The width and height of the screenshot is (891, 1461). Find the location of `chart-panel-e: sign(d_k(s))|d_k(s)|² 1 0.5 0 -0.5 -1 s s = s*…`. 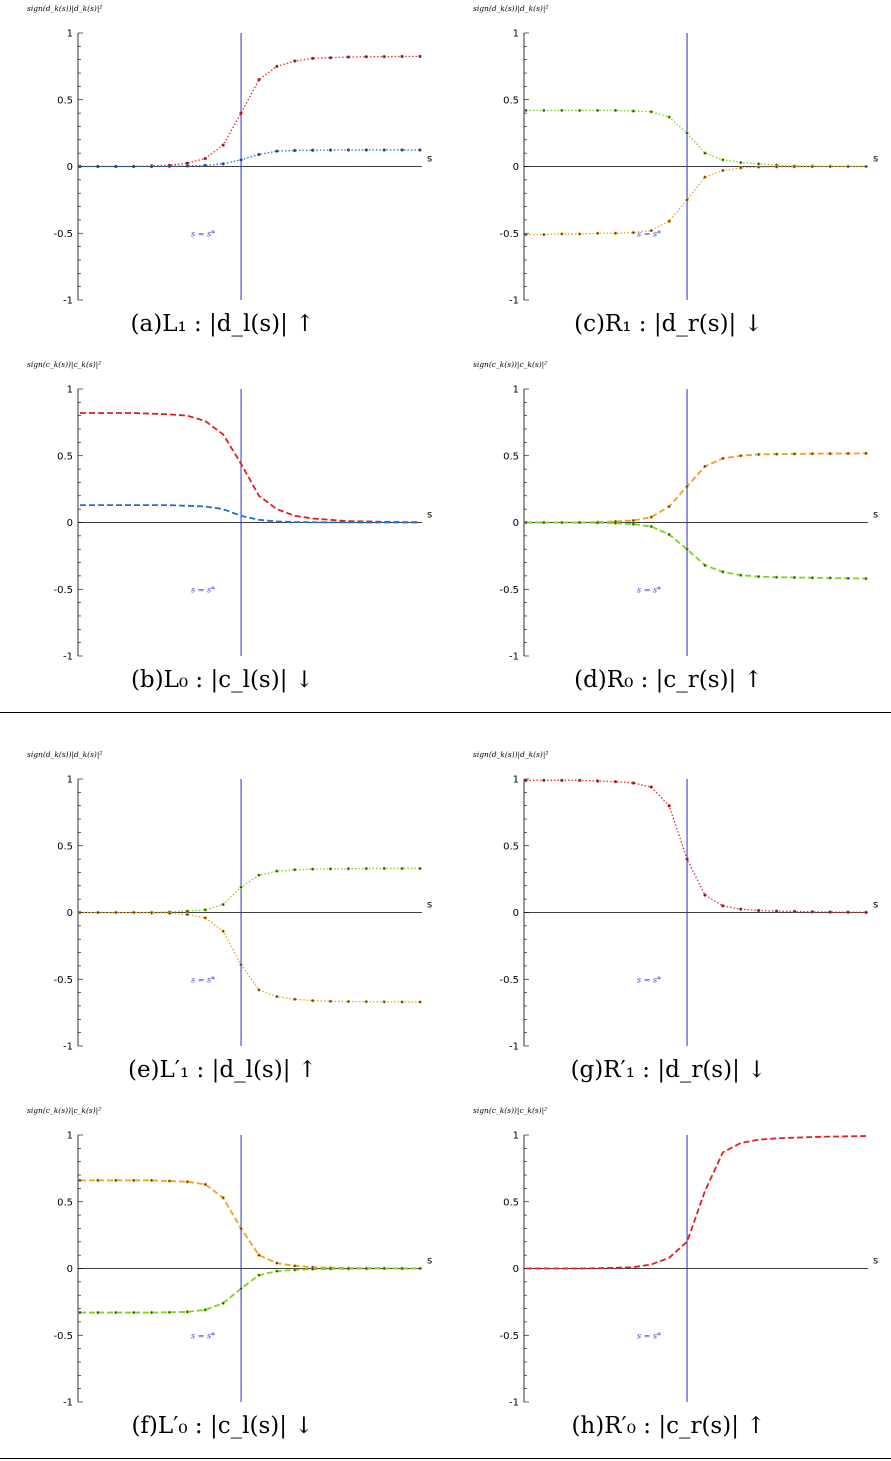

chart-panel-e: sign(d_k(s))|d_k(s)|² 1 0.5 0 -0.5 -1 s s = s*… is located at coordinates (222, 916).